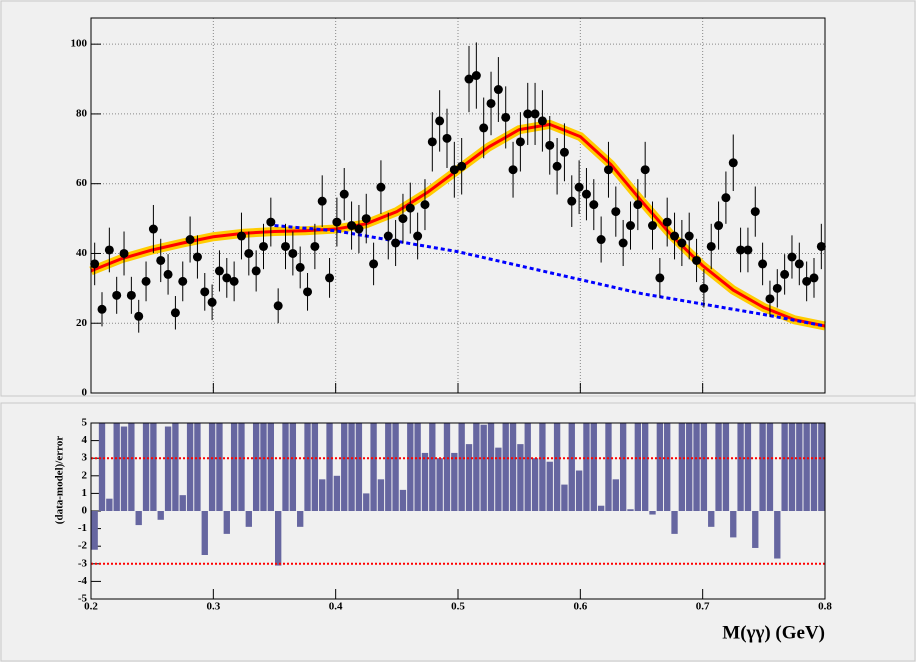 The height and width of the screenshot is (662, 916). What do you see at coordinates (91, 607) in the screenshot?
I see `x-tick-label: 0.2` at bounding box center [91, 607].